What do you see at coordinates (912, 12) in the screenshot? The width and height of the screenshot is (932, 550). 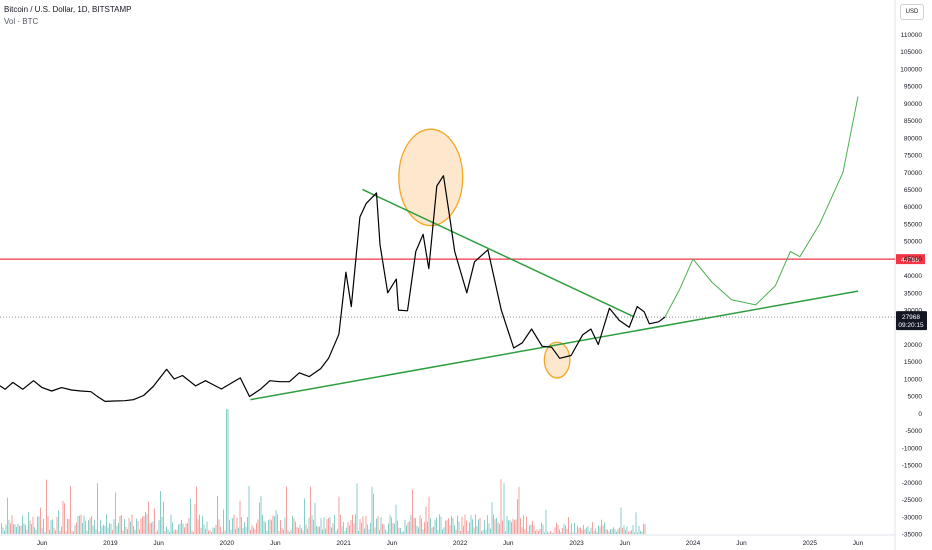 I see `currency-unit-button: USD` at bounding box center [912, 12].